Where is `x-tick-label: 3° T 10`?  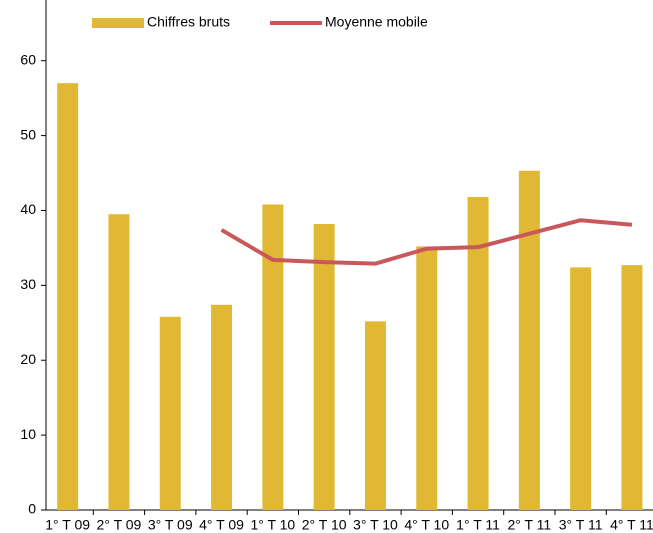 x-tick-label: 3° T 10 is located at coordinates (375, 525).